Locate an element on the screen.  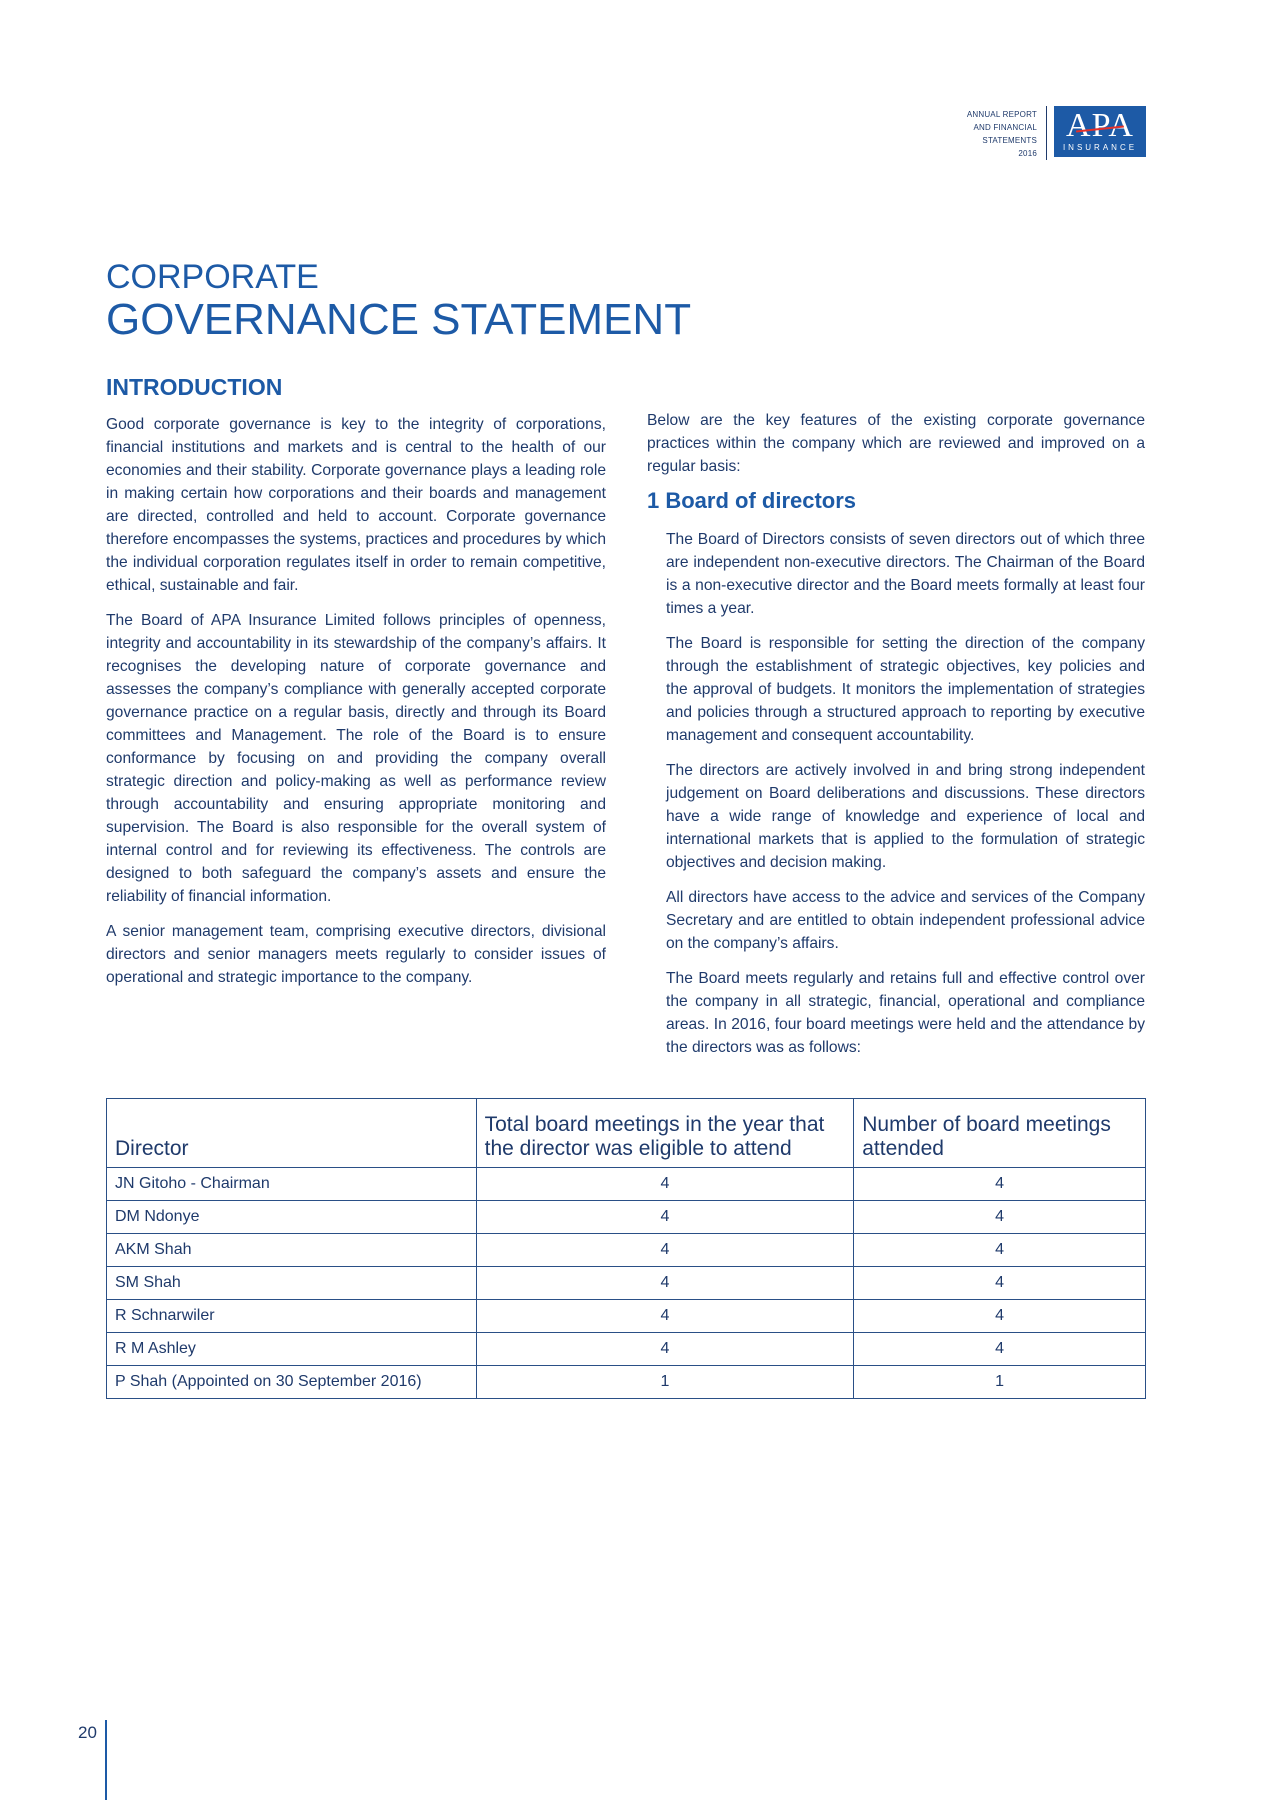
director-name: P Shah (Appointed on 30 September 2016) is located at coordinates (291, 1382).